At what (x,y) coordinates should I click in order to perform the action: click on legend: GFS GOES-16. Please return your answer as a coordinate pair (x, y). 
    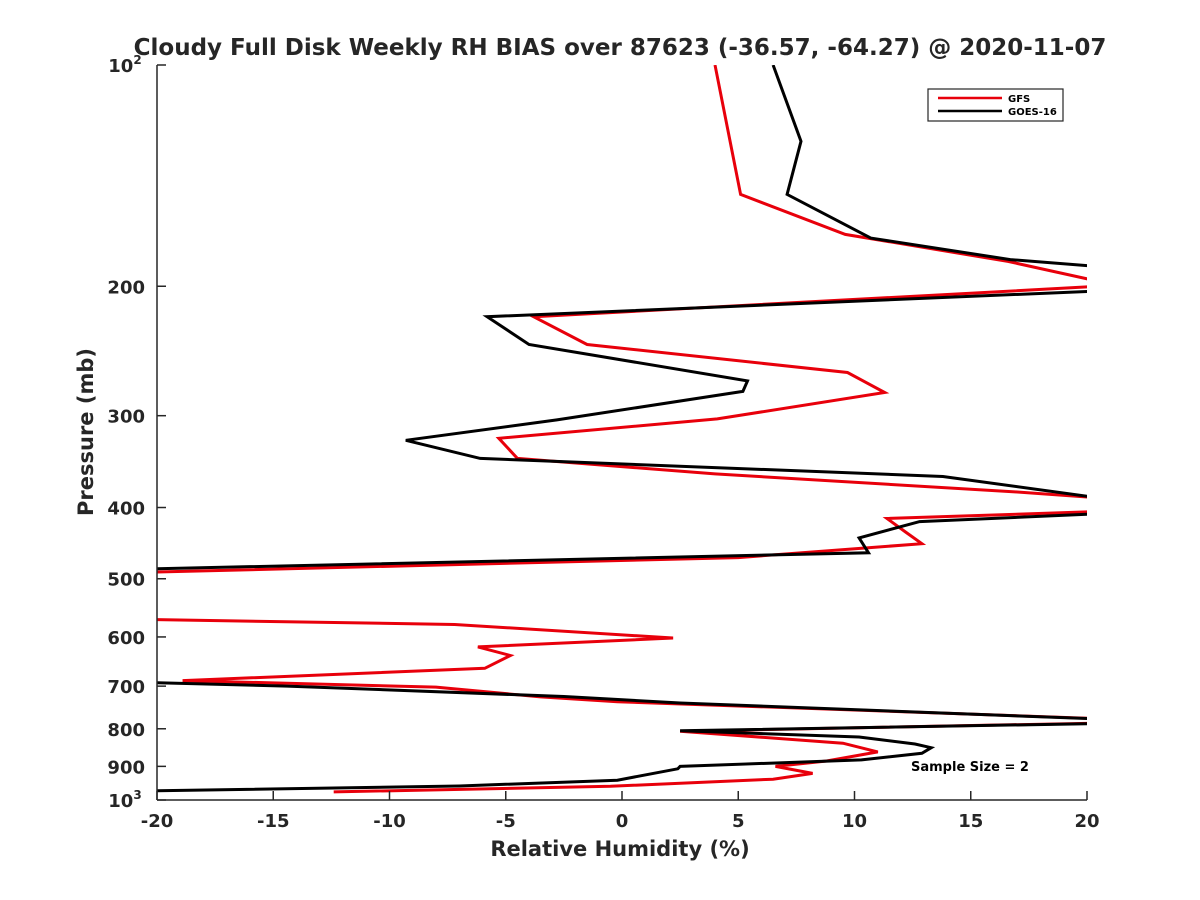
    Looking at the image, I should click on (995, 105).